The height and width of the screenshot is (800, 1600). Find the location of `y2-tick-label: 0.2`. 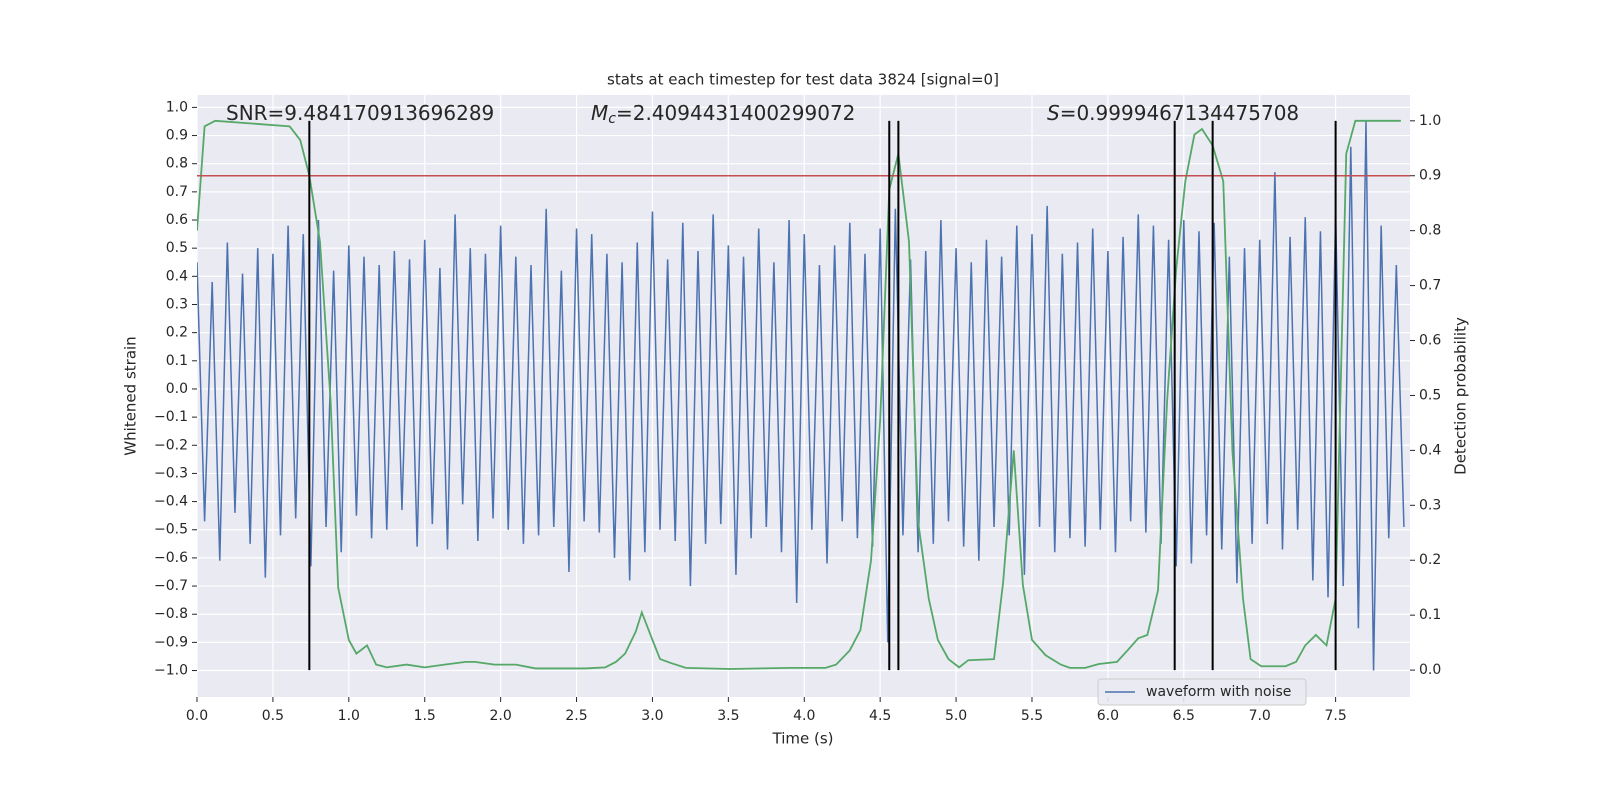

y2-tick-label: 0.2 is located at coordinates (1430, 560).